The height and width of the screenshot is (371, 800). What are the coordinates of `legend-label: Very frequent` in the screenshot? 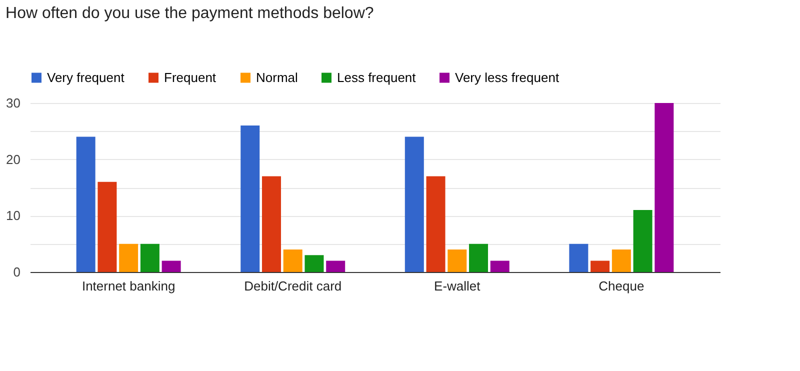 It's located at (86, 77).